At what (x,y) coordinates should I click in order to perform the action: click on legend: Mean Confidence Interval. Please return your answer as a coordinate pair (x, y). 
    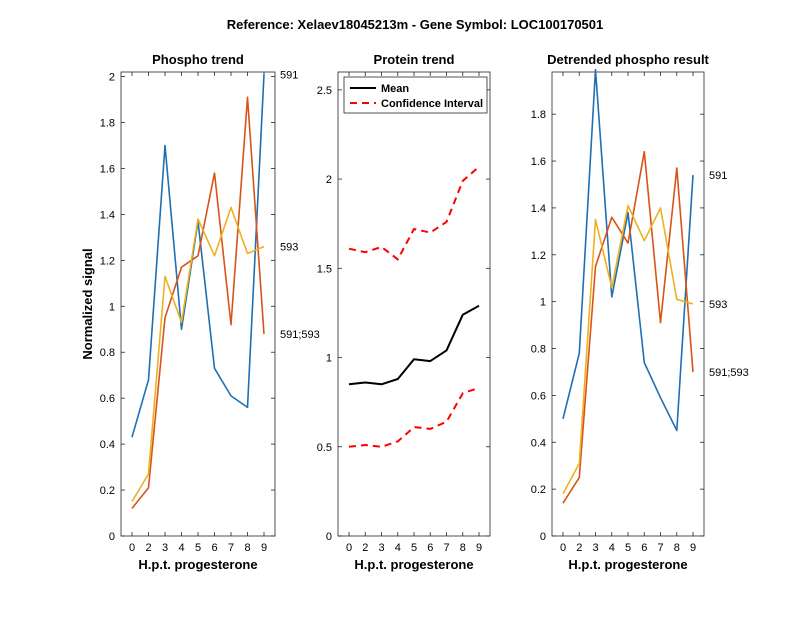
    Looking at the image, I should click on (415, 95).